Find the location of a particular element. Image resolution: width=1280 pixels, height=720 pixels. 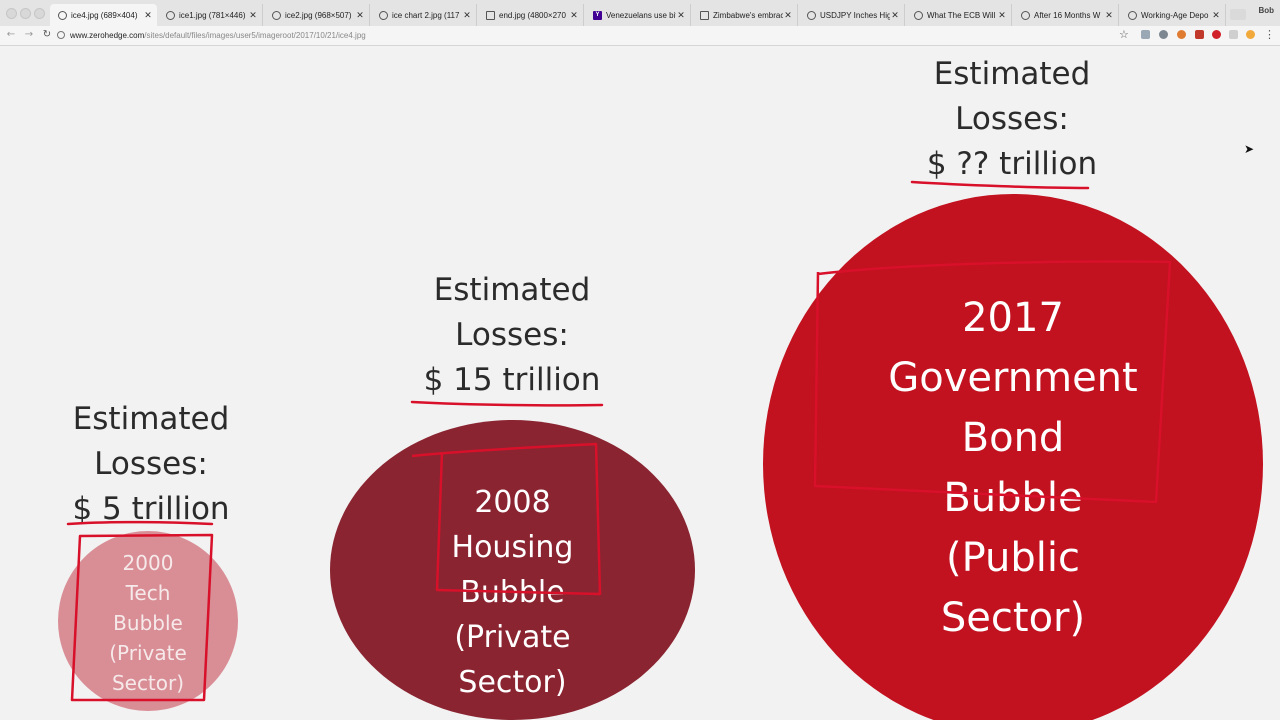

tab-ice-chart-2: ice chart 2.jpg (117 ✕ is located at coordinates (424, 15).